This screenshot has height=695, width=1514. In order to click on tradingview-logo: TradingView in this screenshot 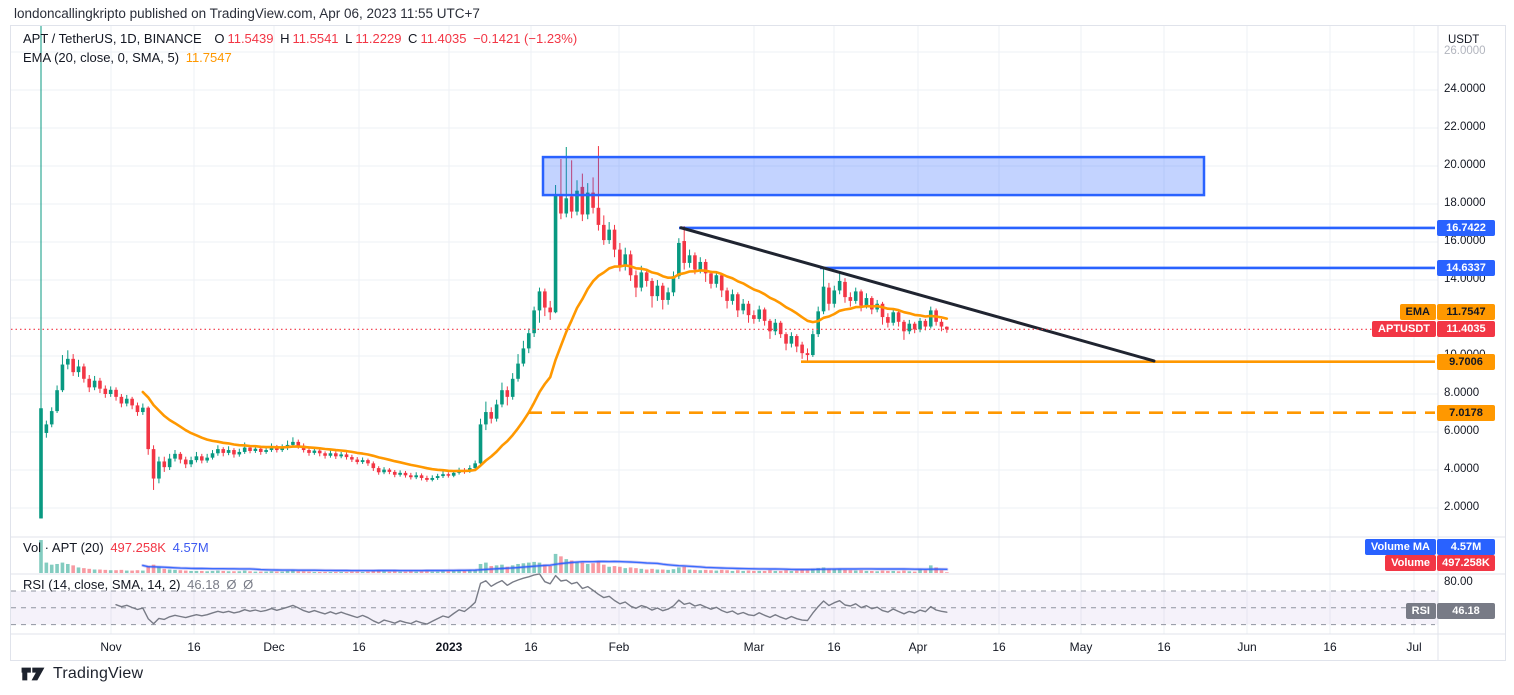, I will do `click(81, 674)`.